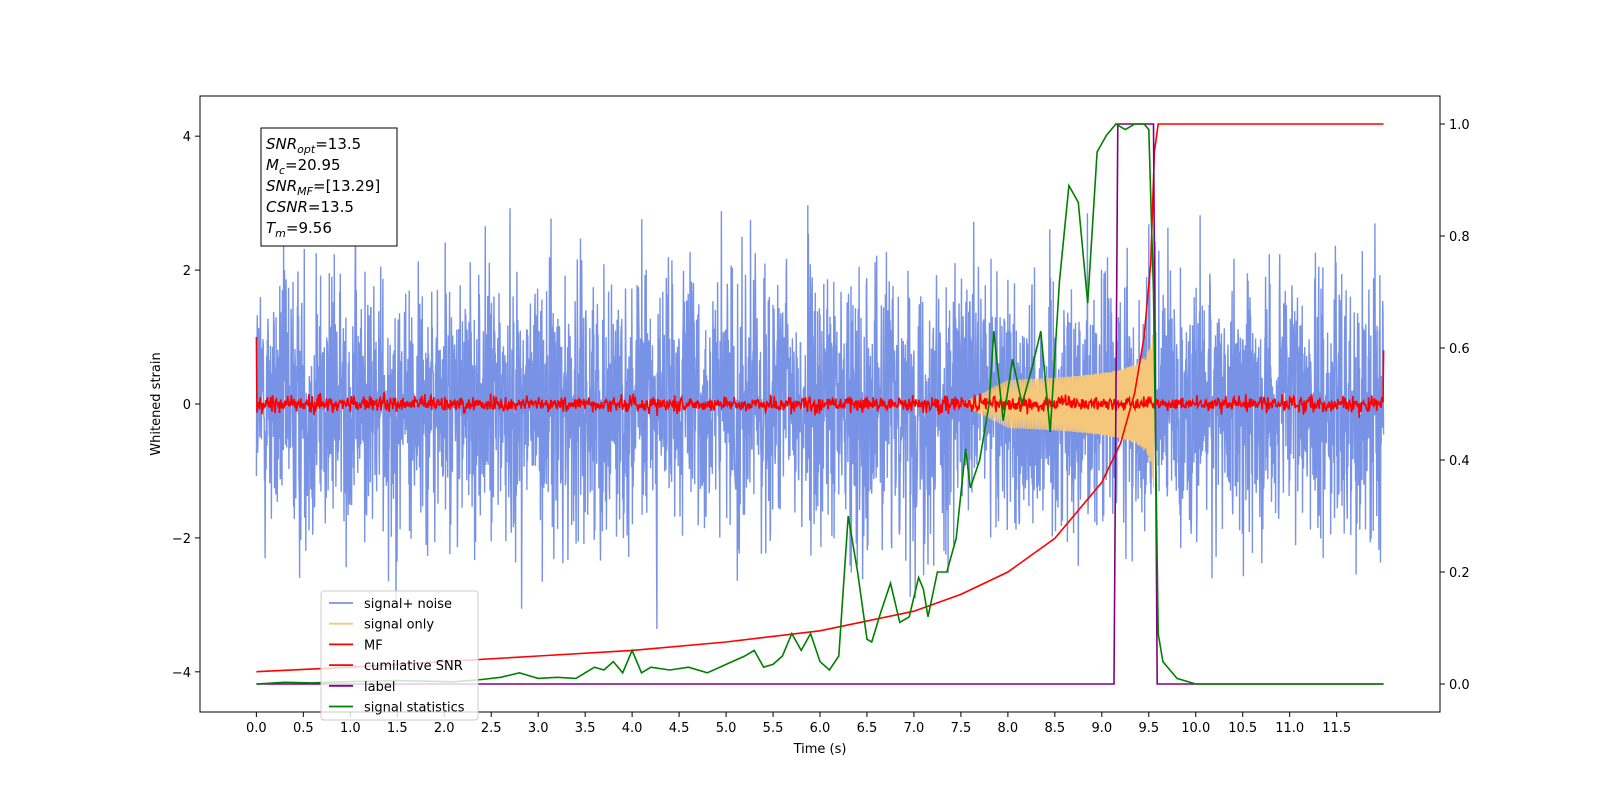  What do you see at coordinates (408, 604) in the screenshot?
I see `legend-label: signal+ noise` at bounding box center [408, 604].